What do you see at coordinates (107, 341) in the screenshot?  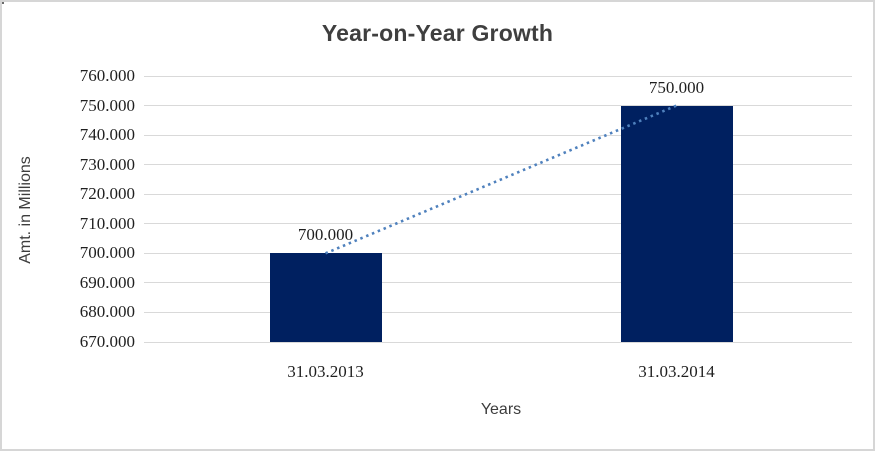 I see `y-tick-label: 670.000` at bounding box center [107, 341].